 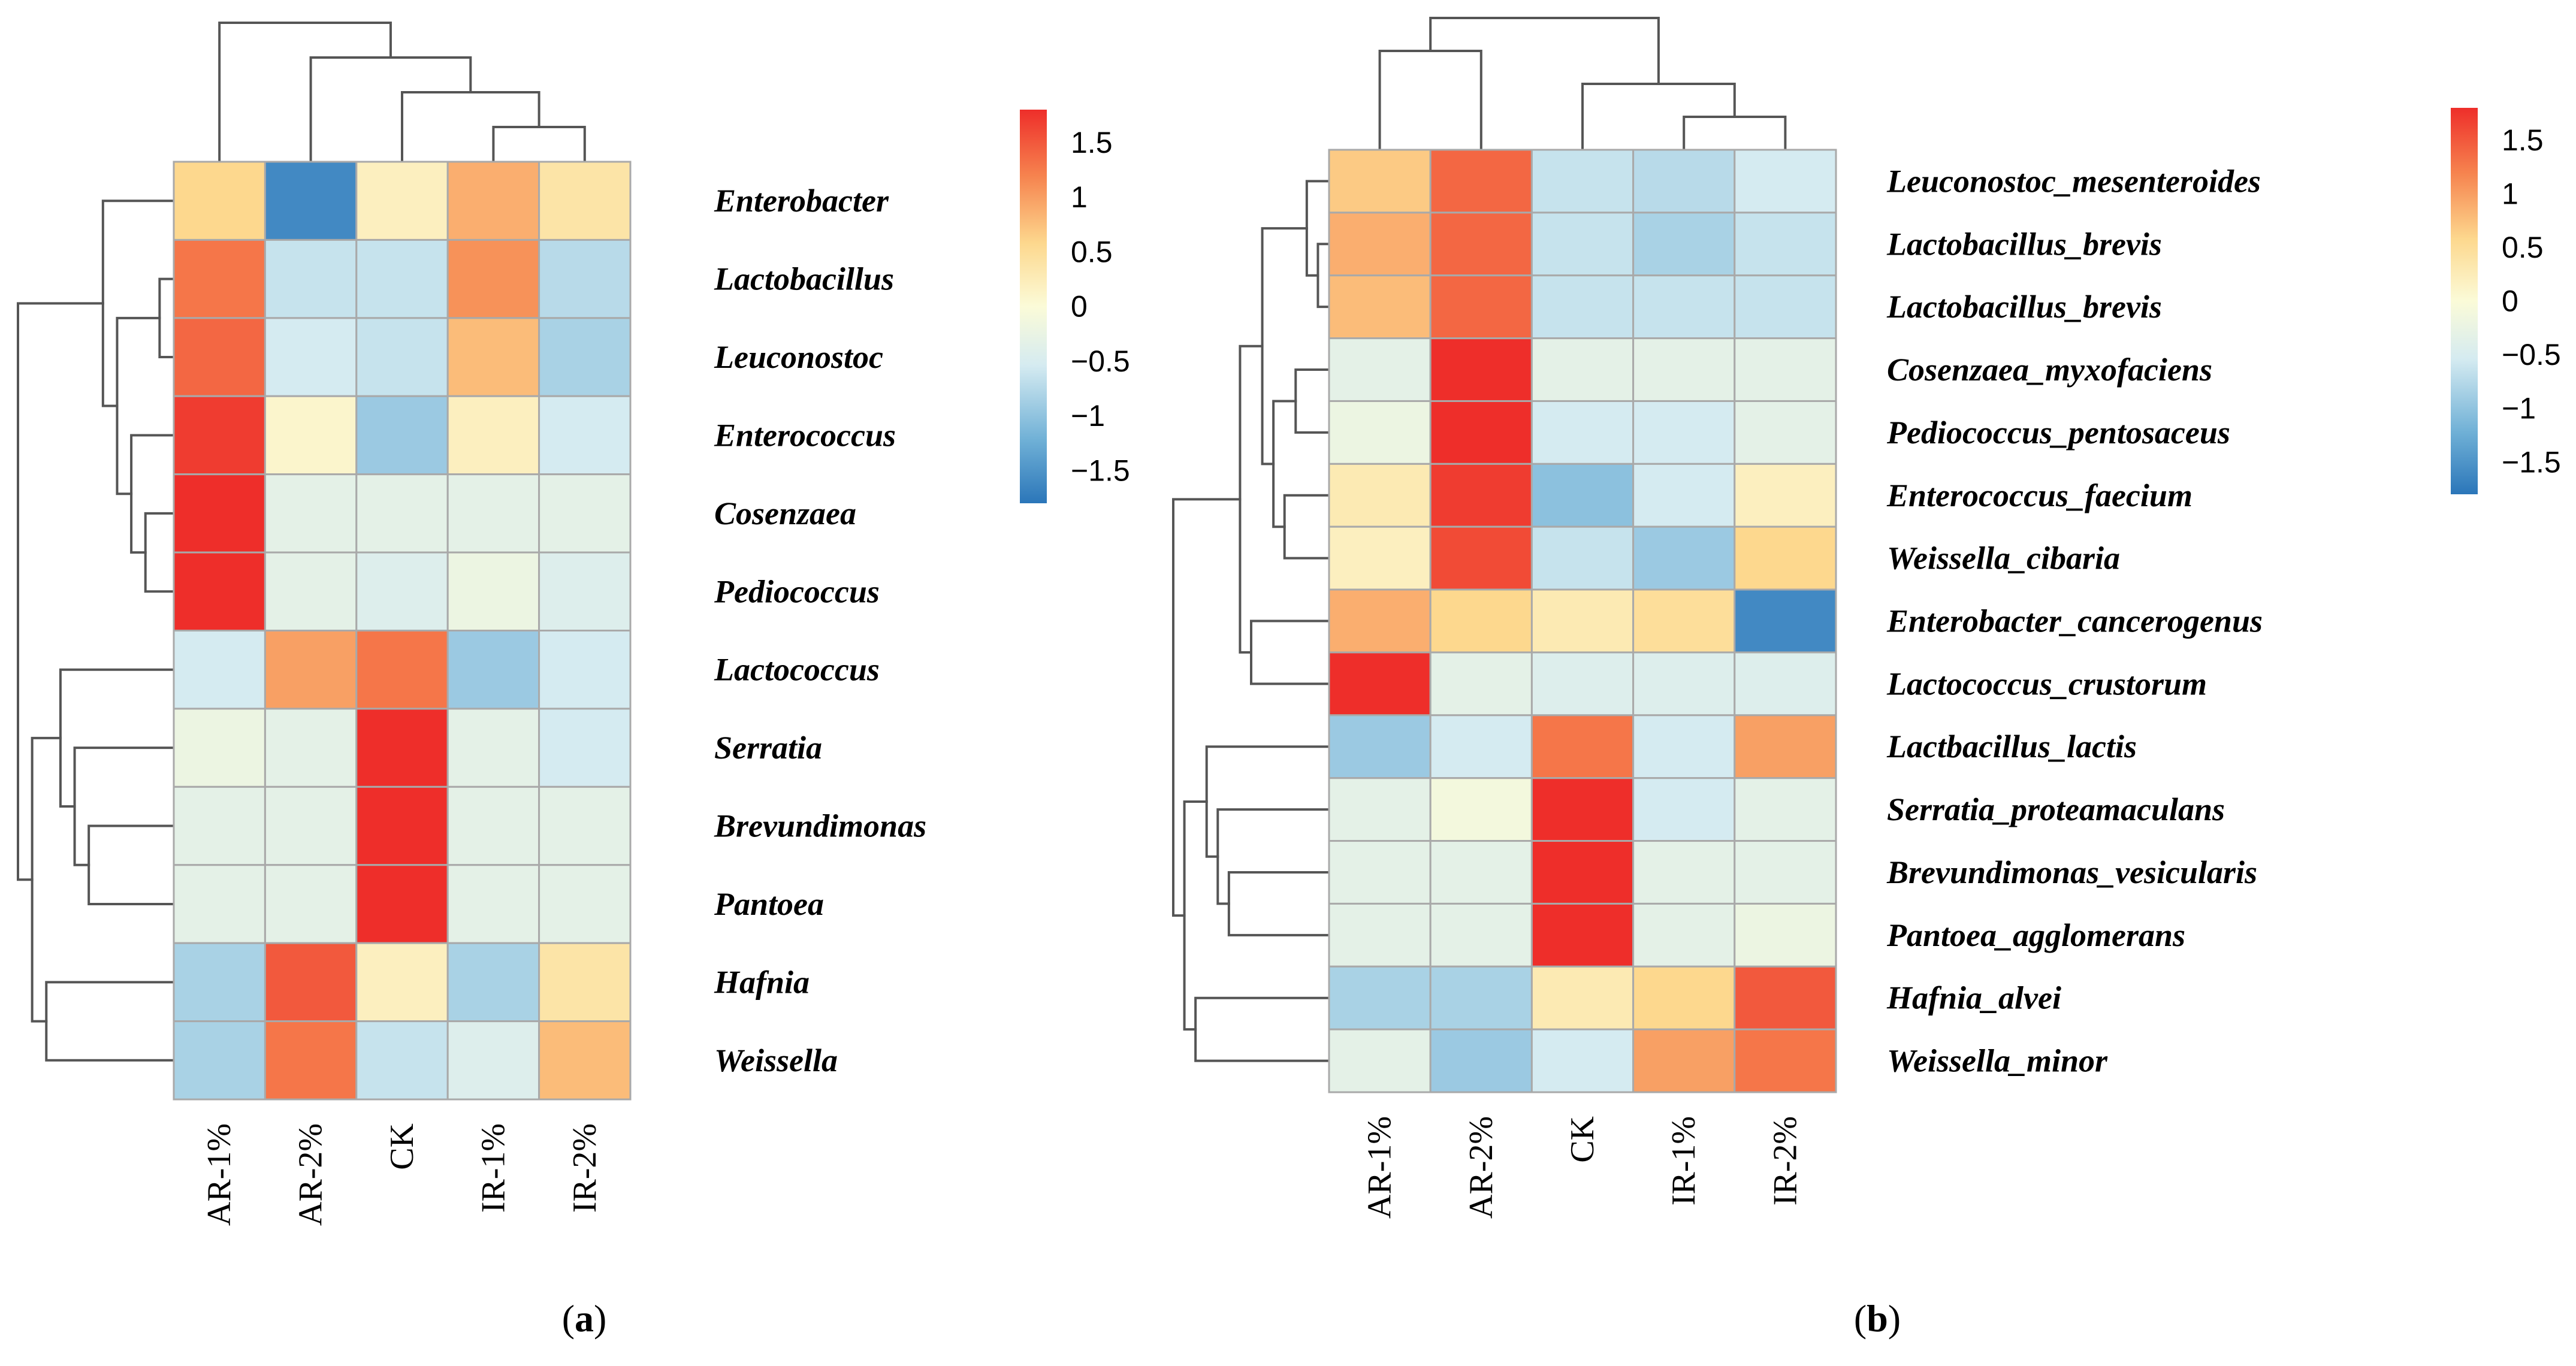 What do you see at coordinates (2465, 301) in the screenshot?
I see `pb-legend-bar` at bounding box center [2465, 301].